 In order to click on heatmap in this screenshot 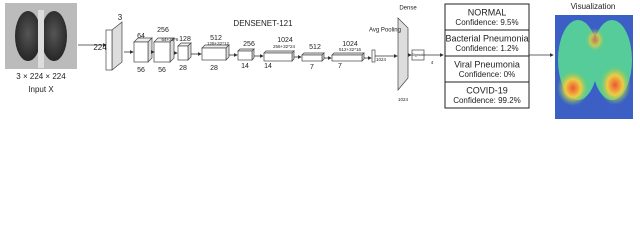, I will do `click(594, 67)`.